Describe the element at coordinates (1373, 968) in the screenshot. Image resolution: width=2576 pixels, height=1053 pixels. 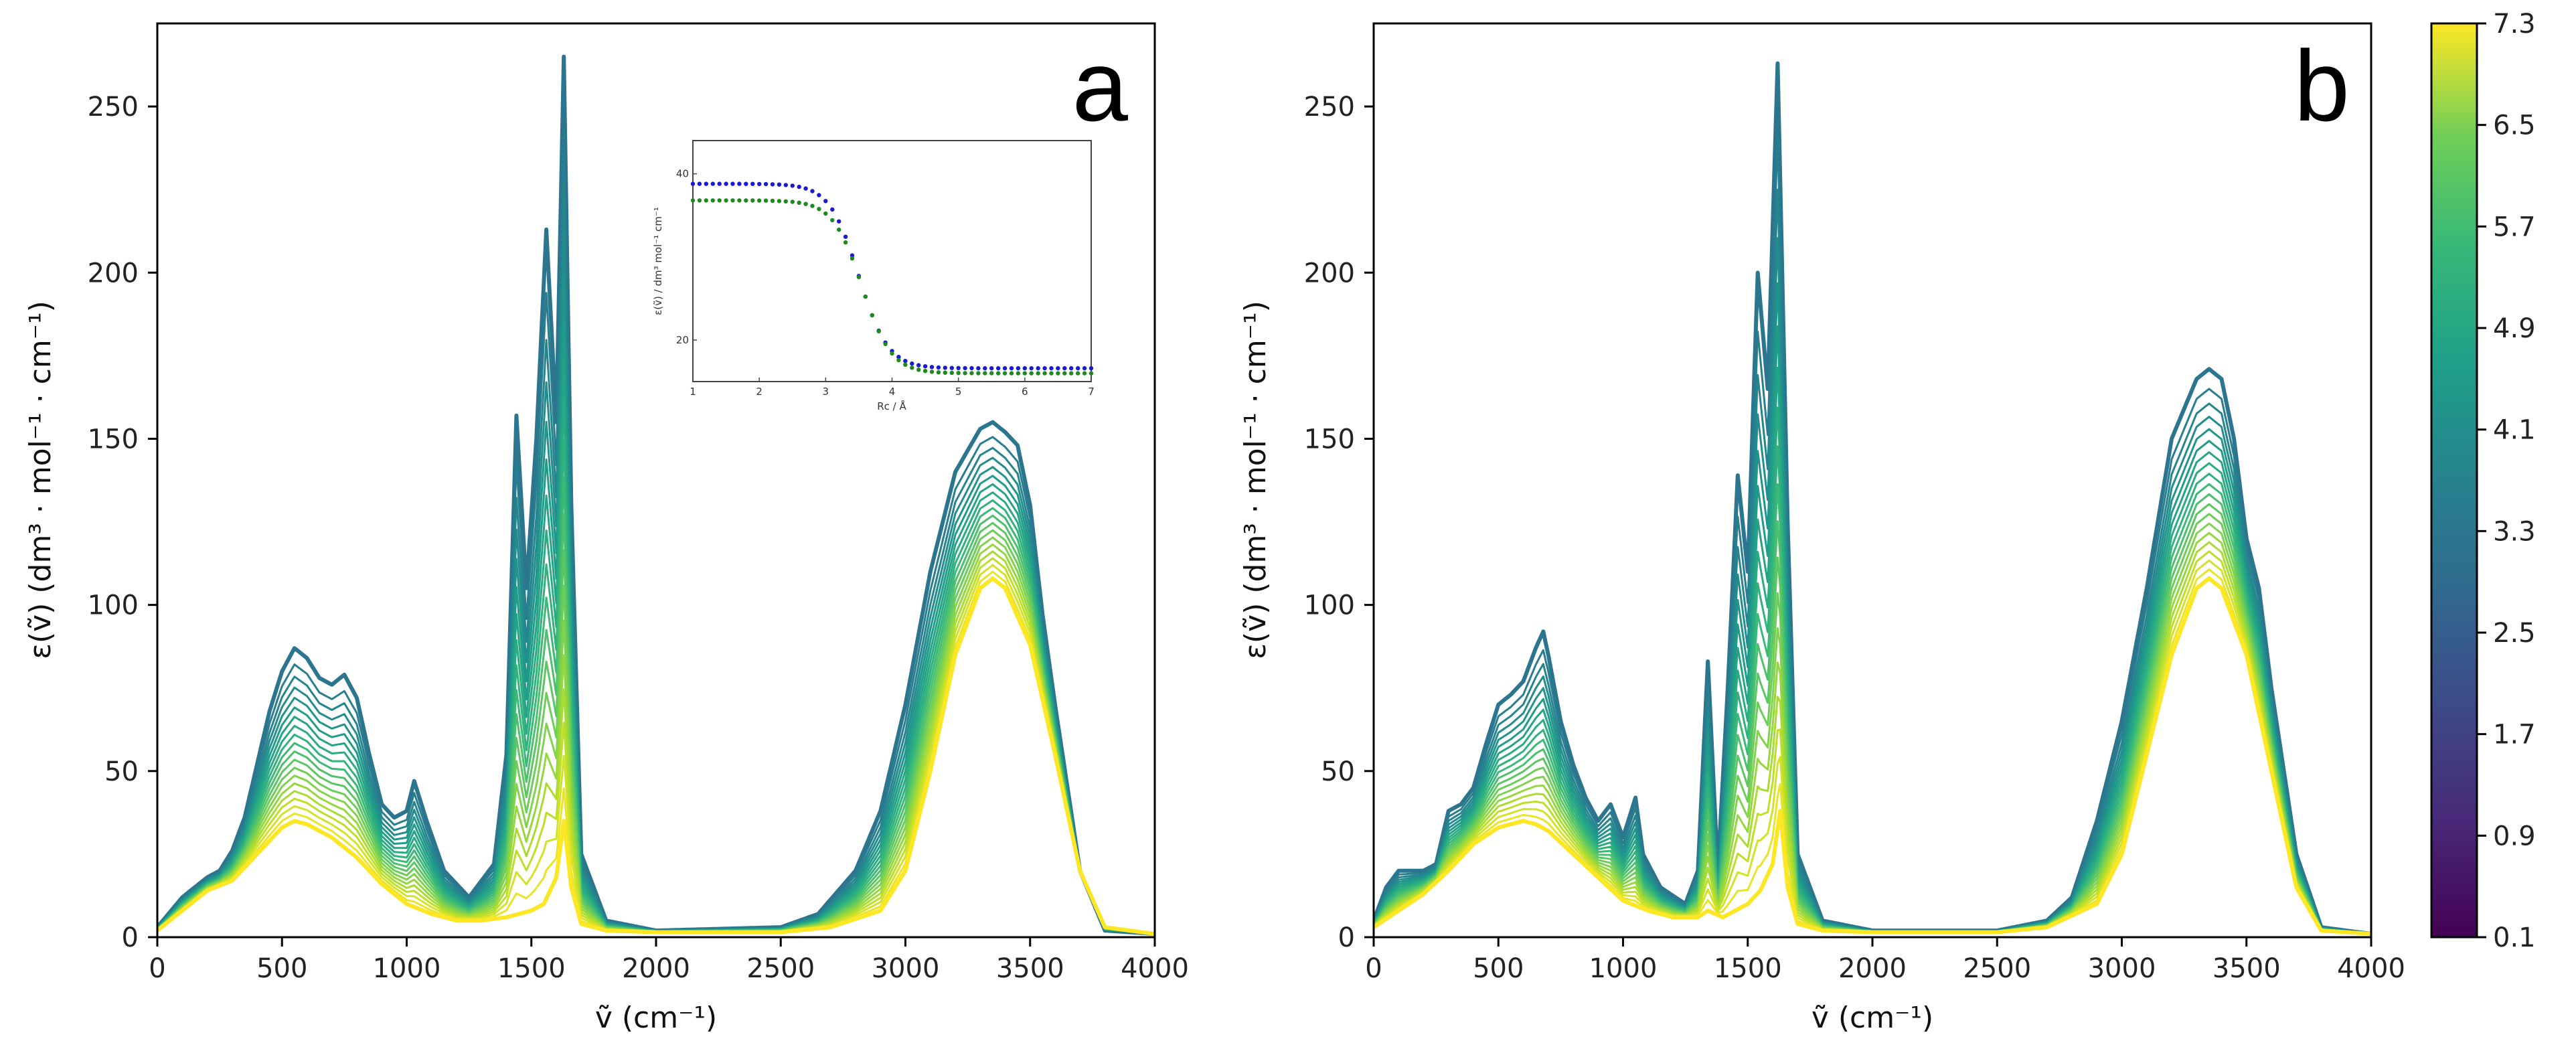
I see `x-tick-label: 0` at that location.